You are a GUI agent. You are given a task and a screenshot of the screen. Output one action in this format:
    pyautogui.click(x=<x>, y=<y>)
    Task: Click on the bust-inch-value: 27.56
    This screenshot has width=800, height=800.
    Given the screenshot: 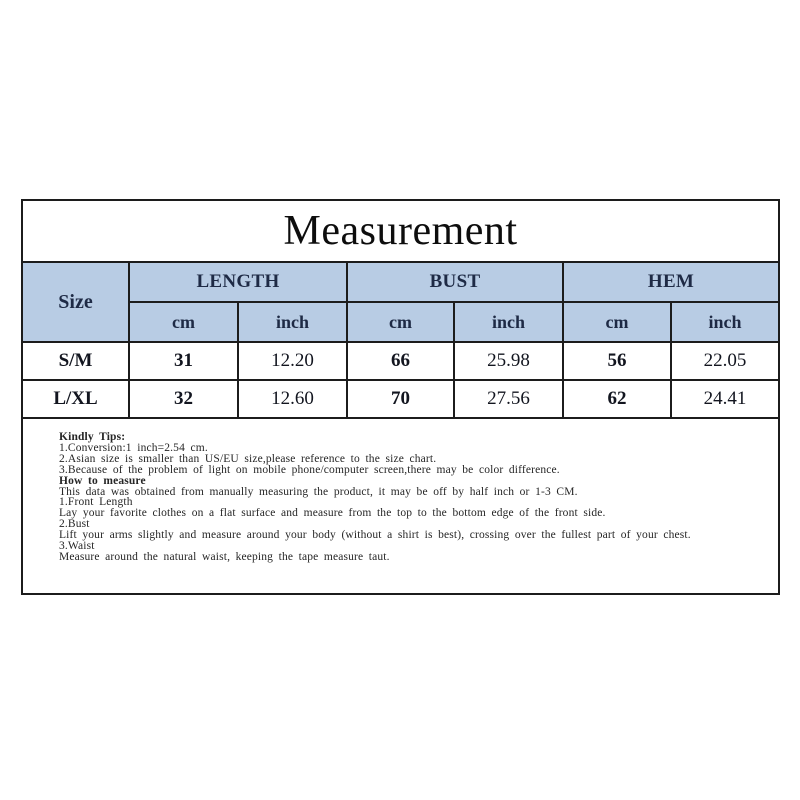 What is the action you would take?
    pyautogui.click(x=508, y=399)
    